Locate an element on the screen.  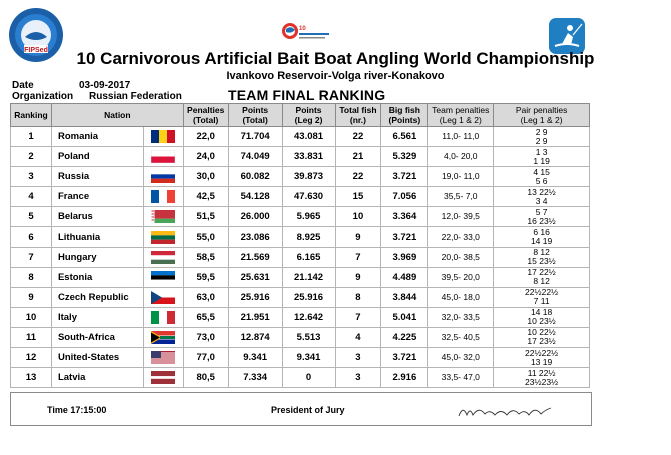
pair-penalties-cell: 13 22½ 3 4 is located at coordinates (541, 197).